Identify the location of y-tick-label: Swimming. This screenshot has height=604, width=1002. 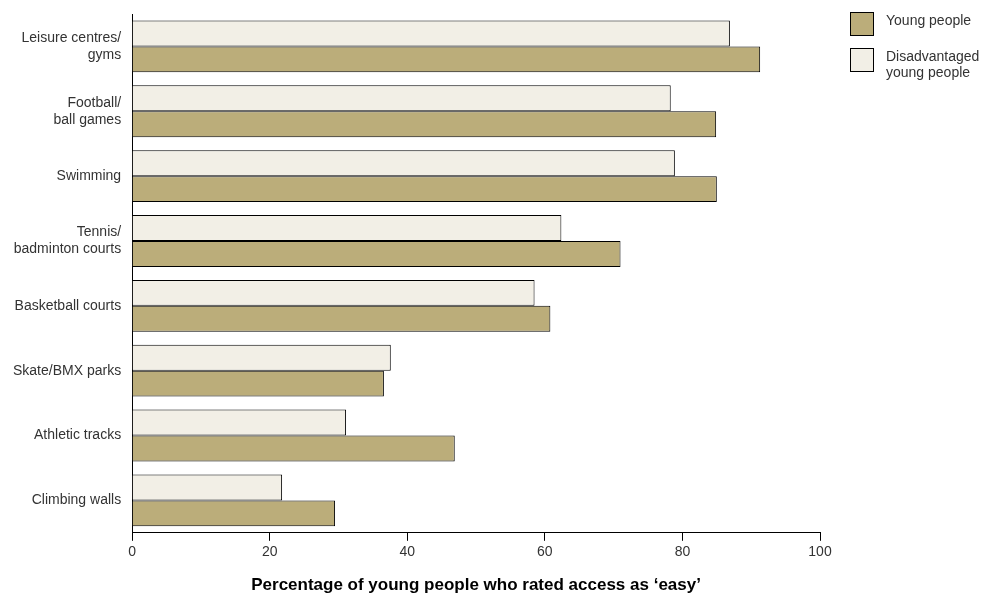
(89, 174).